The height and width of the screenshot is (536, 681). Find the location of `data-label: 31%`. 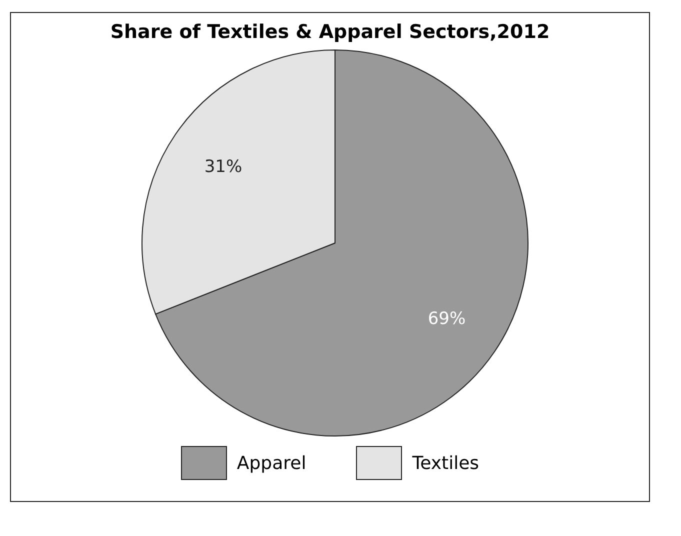

data-label: 31% is located at coordinates (223, 167).